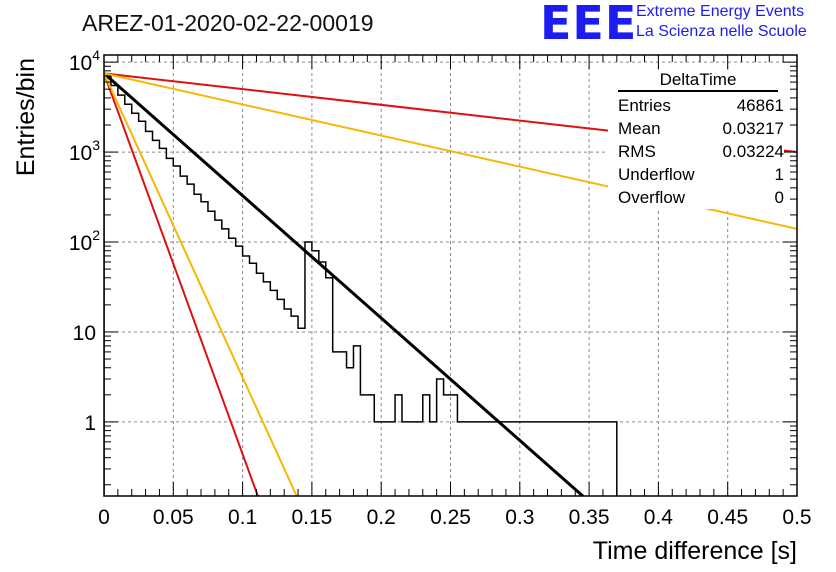 This screenshot has height=572, width=836. I want to click on stats-label: Mean, so click(639, 128).